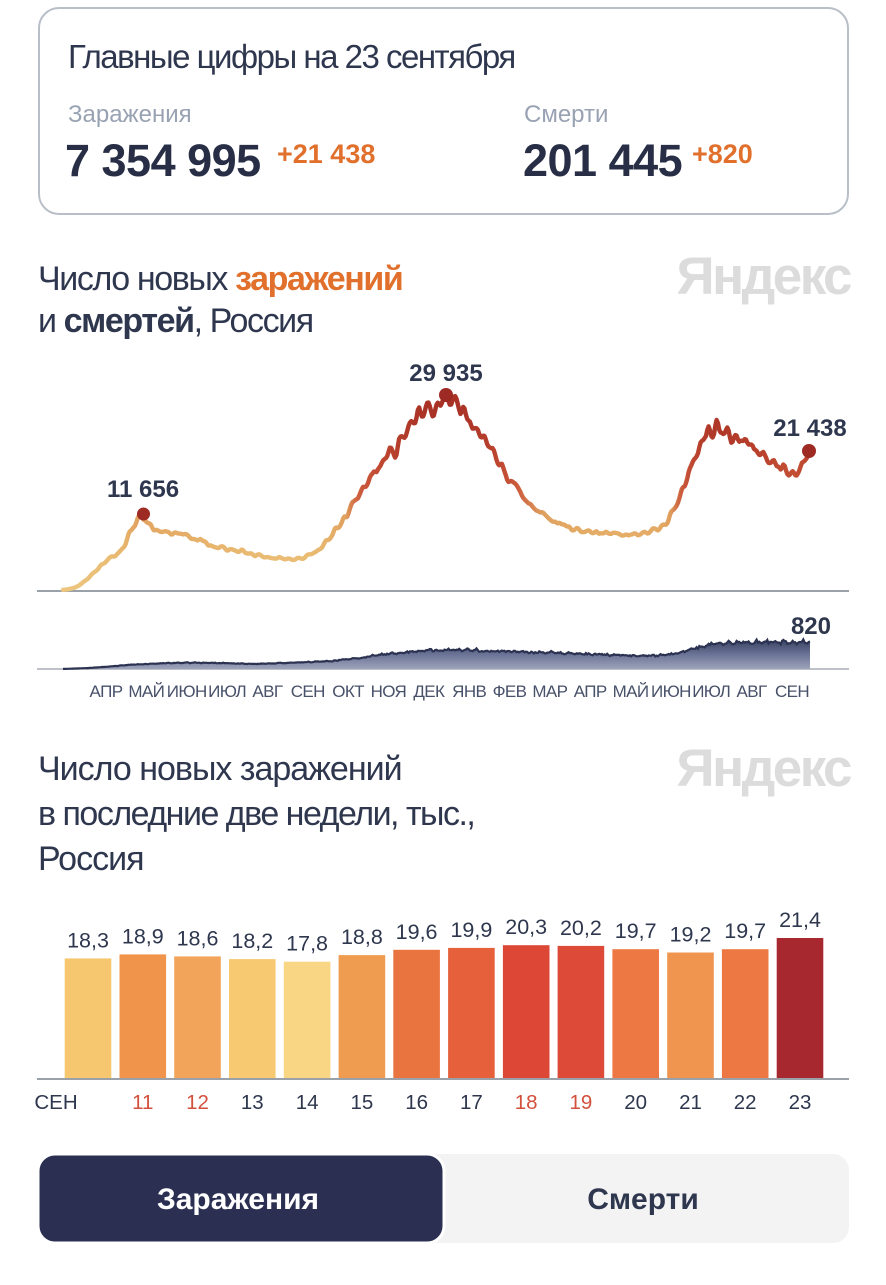  I want to click on svg-text: 21,4, so click(800, 920).